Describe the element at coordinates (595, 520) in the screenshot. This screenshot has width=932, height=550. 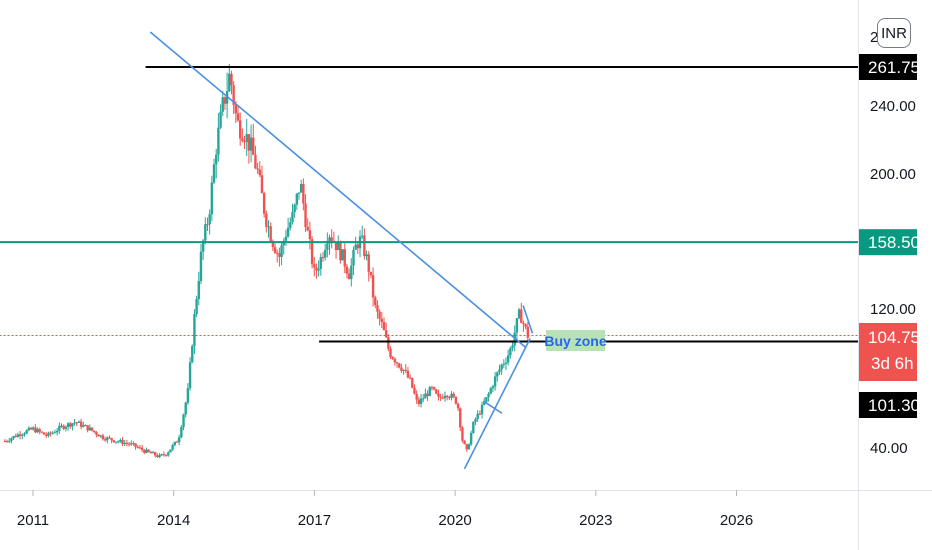
I see `time-tick-label: 2023` at that location.